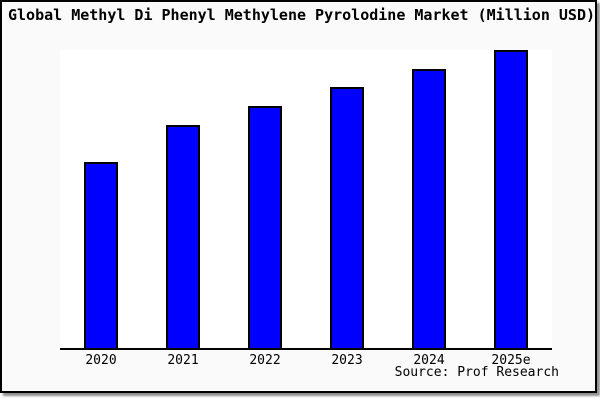  Describe the element at coordinates (101, 256) in the screenshot. I see `bar-2020` at that location.